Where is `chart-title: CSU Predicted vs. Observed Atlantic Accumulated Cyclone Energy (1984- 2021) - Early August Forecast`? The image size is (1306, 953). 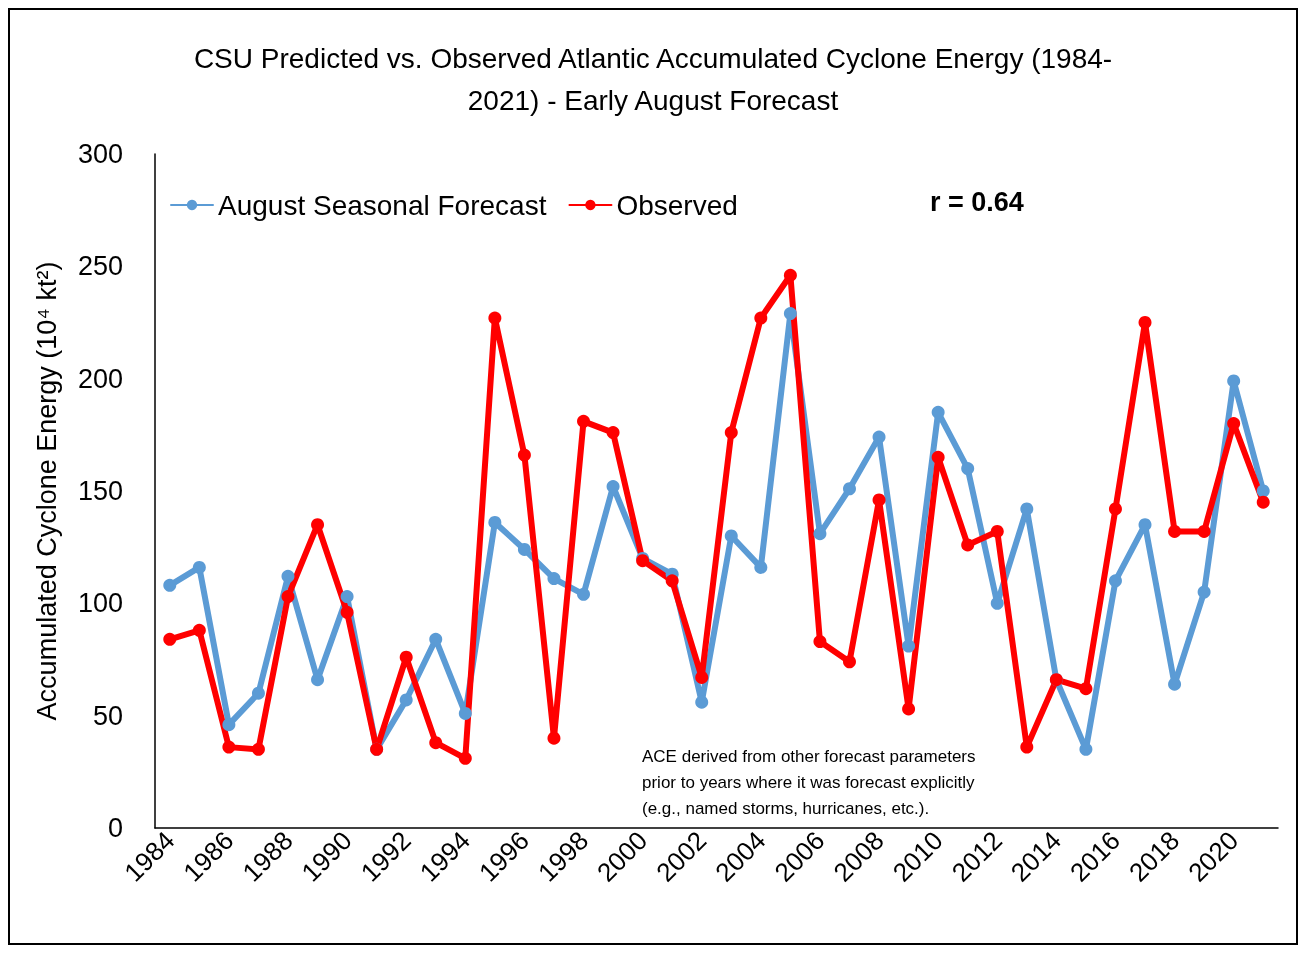 chart-title: CSU Predicted vs. Observed Atlantic Accumulated Cyclone Energy (1984- 2021) - Early August Forecast is located at coordinates (653, 79).